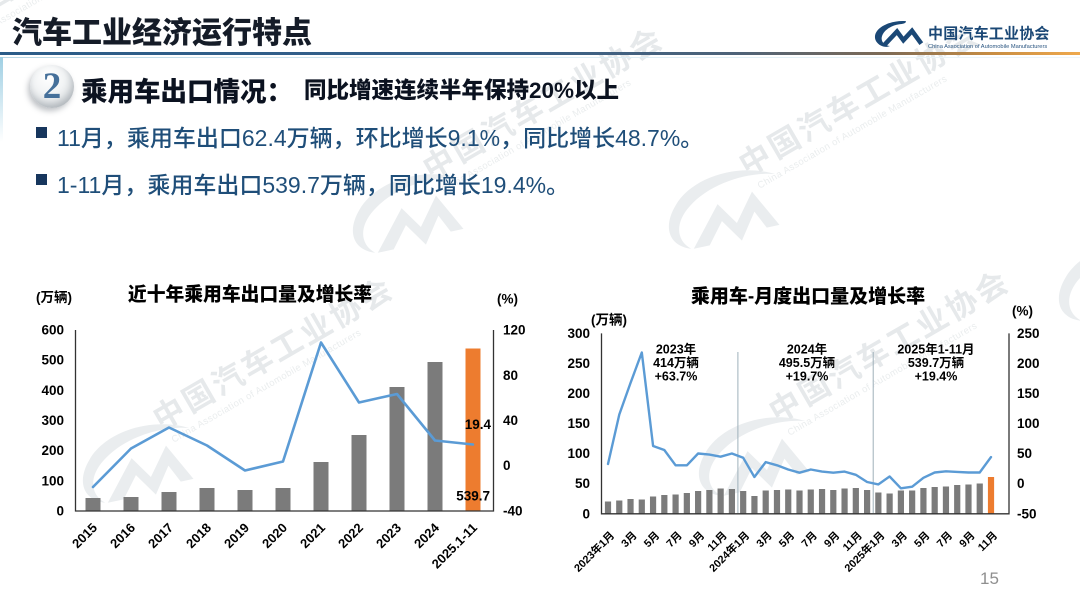 This screenshot has height=607, width=1080. Describe the element at coordinates (198, 535) in the screenshot. I see `svg-text: 2018` at that location.